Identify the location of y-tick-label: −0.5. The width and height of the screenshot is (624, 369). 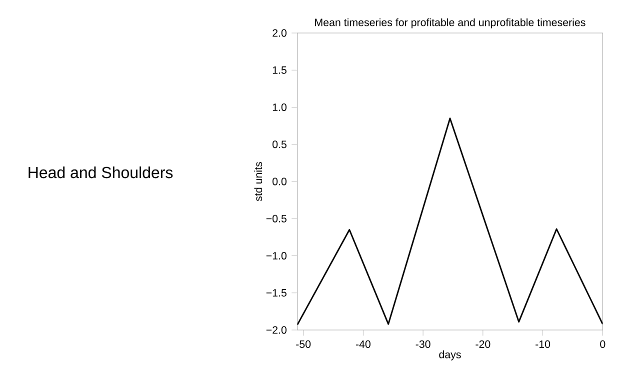
(276, 218).